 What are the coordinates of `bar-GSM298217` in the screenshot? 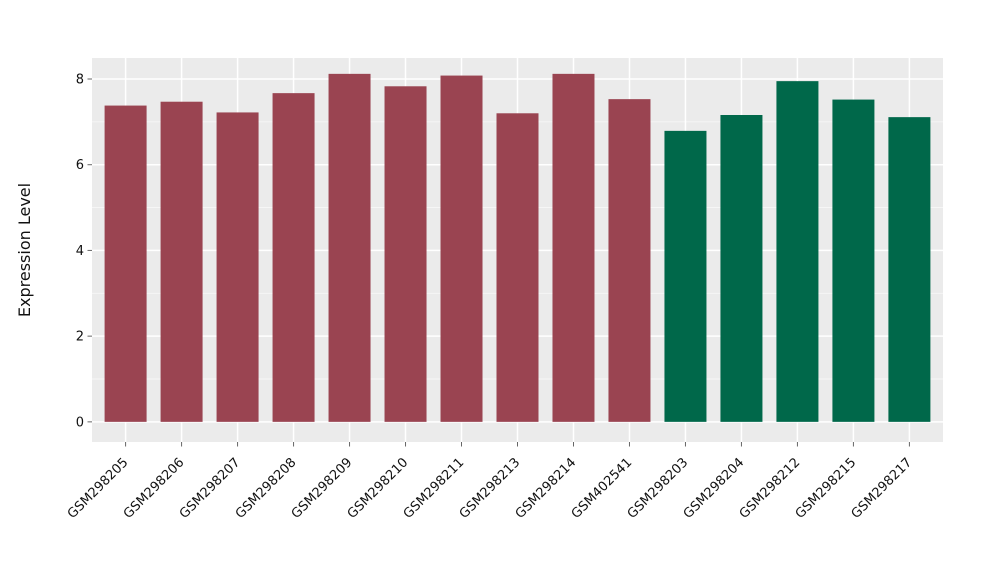 It's located at (909, 269).